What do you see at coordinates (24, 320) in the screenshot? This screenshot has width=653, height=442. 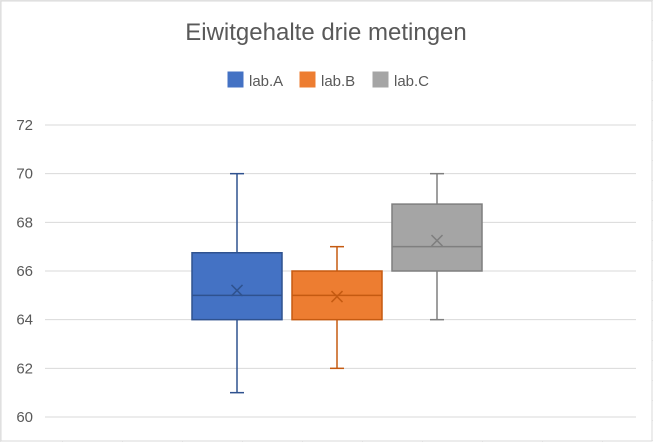 I see `y-tick-label: 64` at bounding box center [24, 320].